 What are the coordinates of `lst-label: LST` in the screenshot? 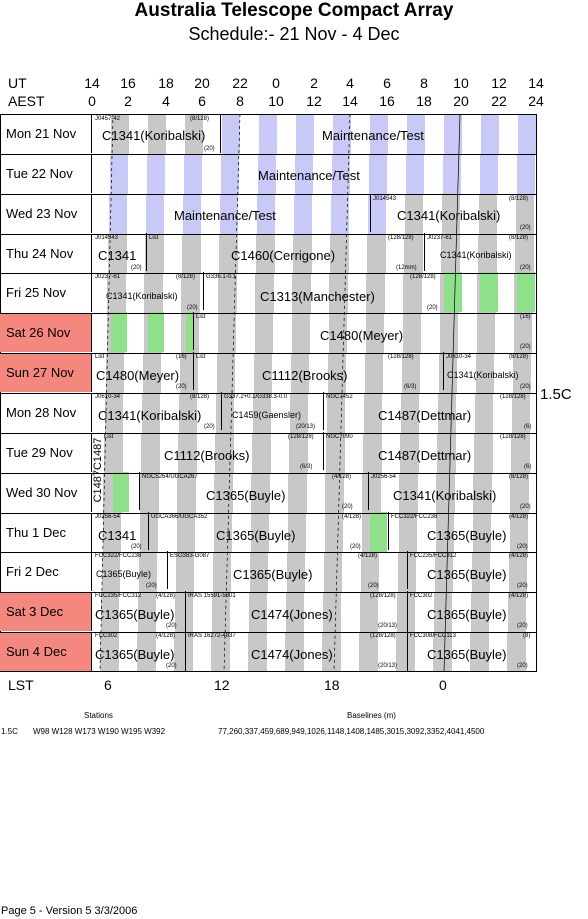 It's located at (21, 685).